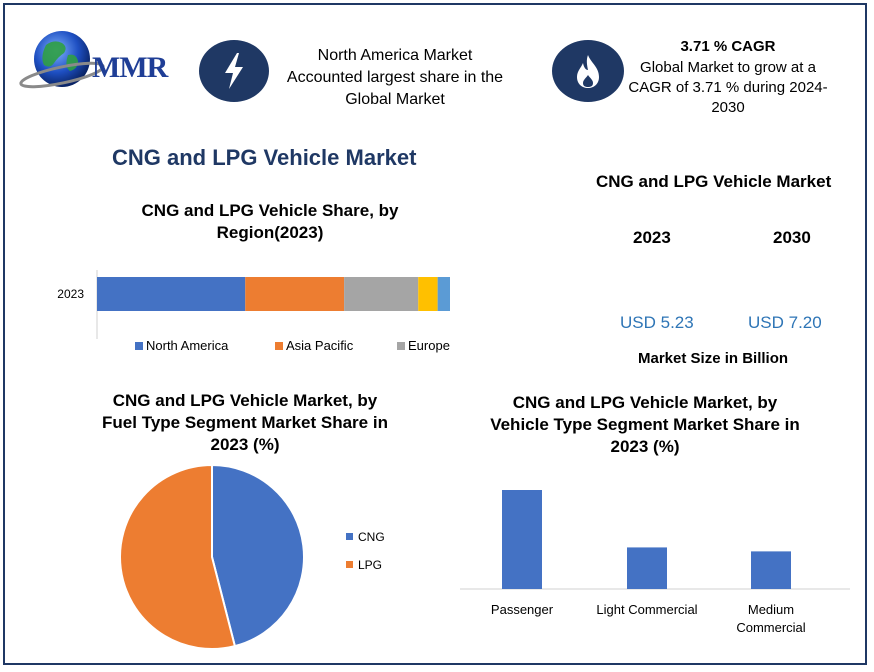  What do you see at coordinates (728, 87) in the screenshot?
I see `cagr-line: CAGR of 3.71 % during 2024-` at bounding box center [728, 87].